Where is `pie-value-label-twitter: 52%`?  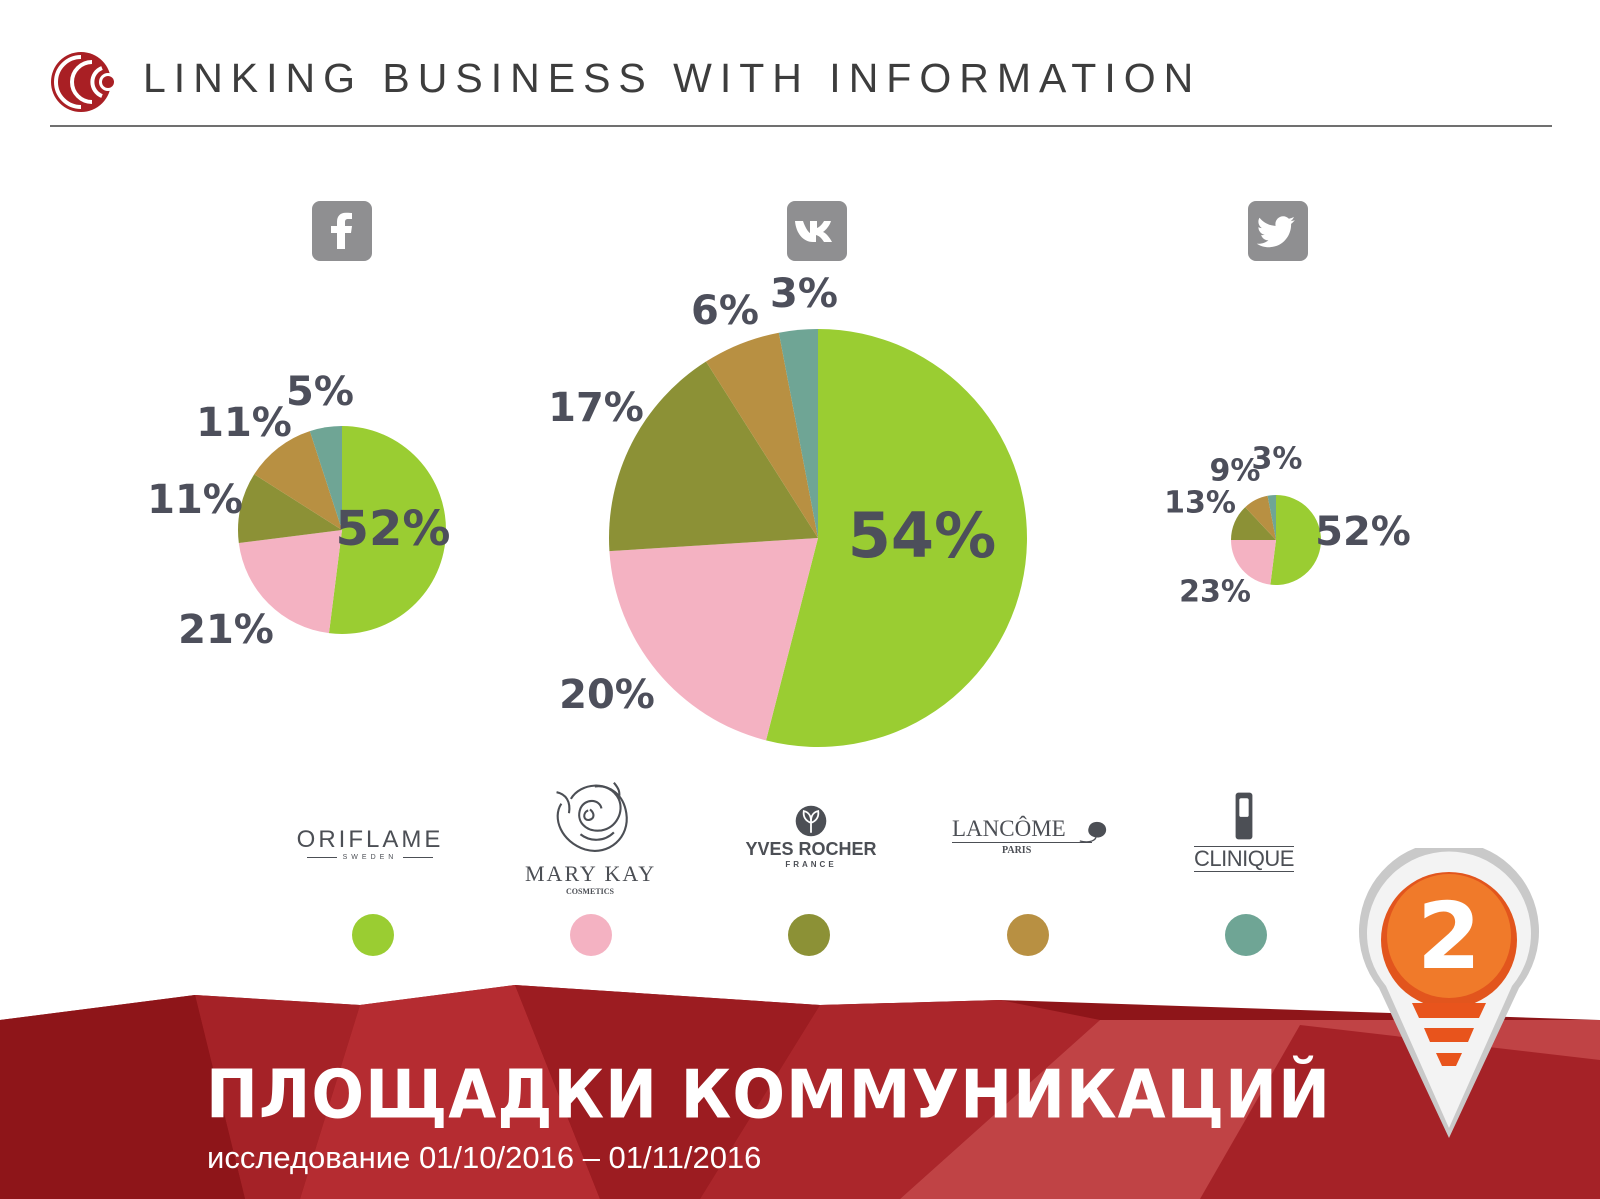
pie-value-label-twitter: 52% is located at coordinates (1363, 532).